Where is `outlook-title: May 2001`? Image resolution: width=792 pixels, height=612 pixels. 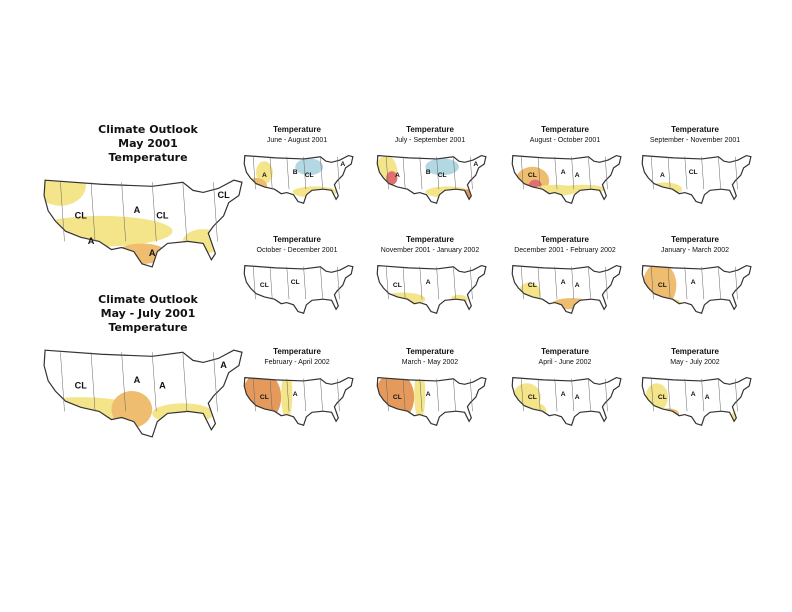 outlook-title: May 2001 is located at coordinates (148, 143).